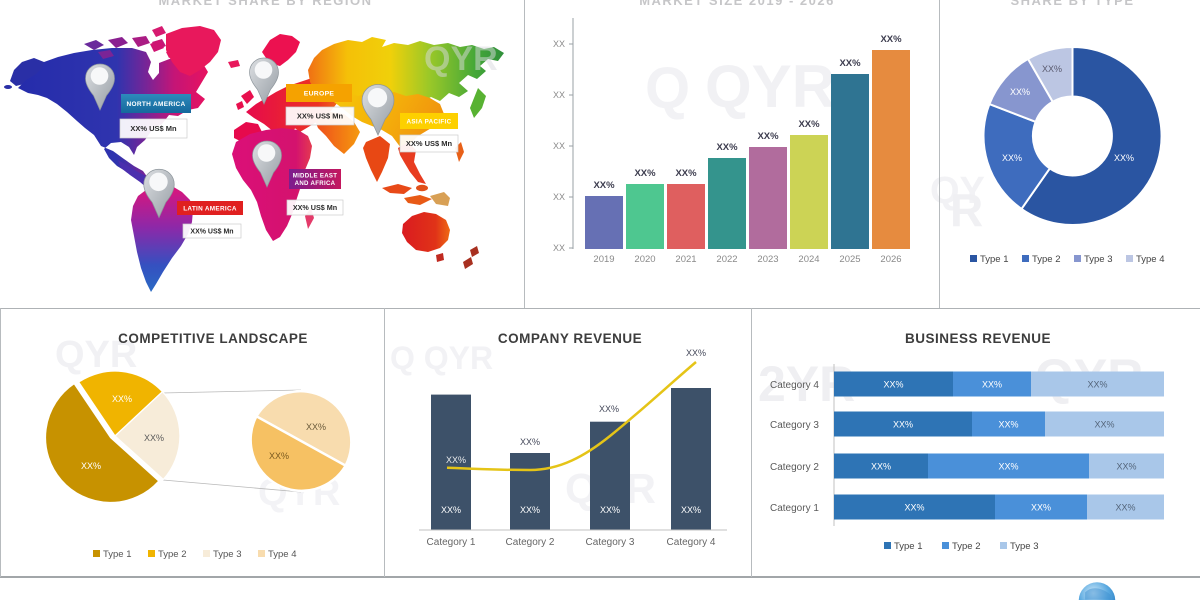 The image size is (1200, 600). What do you see at coordinates (315, 175) in the screenshot?
I see `svg-text: MIDDLE EAST` at bounding box center [315, 175].